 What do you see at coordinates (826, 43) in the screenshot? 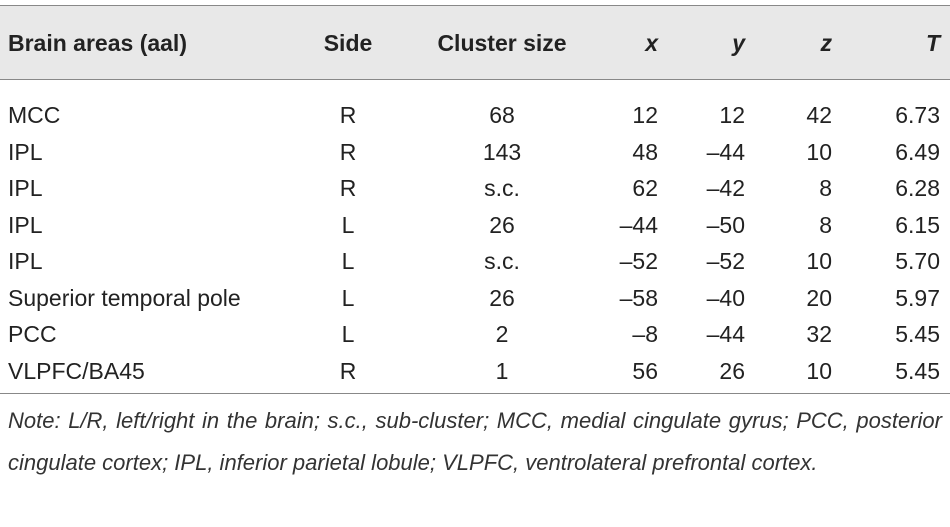
I see `header-cell: z` at bounding box center [826, 43].